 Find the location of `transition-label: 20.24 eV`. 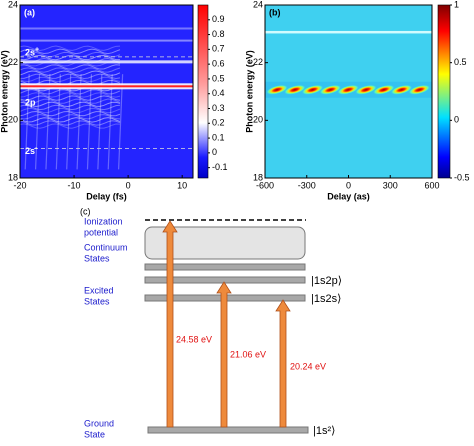

transition-label: 20.24 eV is located at coordinates (308, 366).